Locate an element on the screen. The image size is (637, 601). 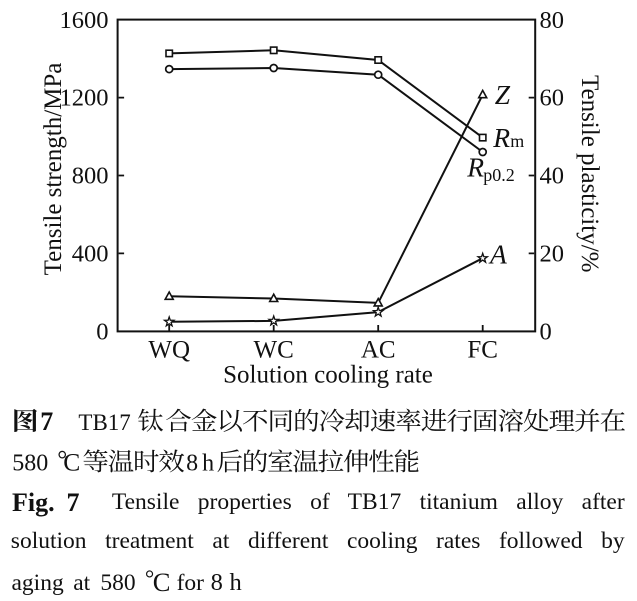
svg-text: WC is located at coordinates (274, 350).